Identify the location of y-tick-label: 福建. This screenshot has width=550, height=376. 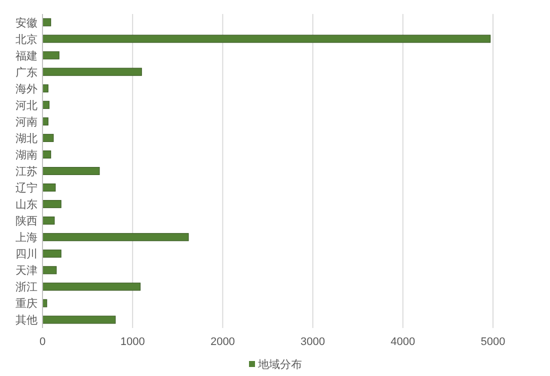
(27, 55).